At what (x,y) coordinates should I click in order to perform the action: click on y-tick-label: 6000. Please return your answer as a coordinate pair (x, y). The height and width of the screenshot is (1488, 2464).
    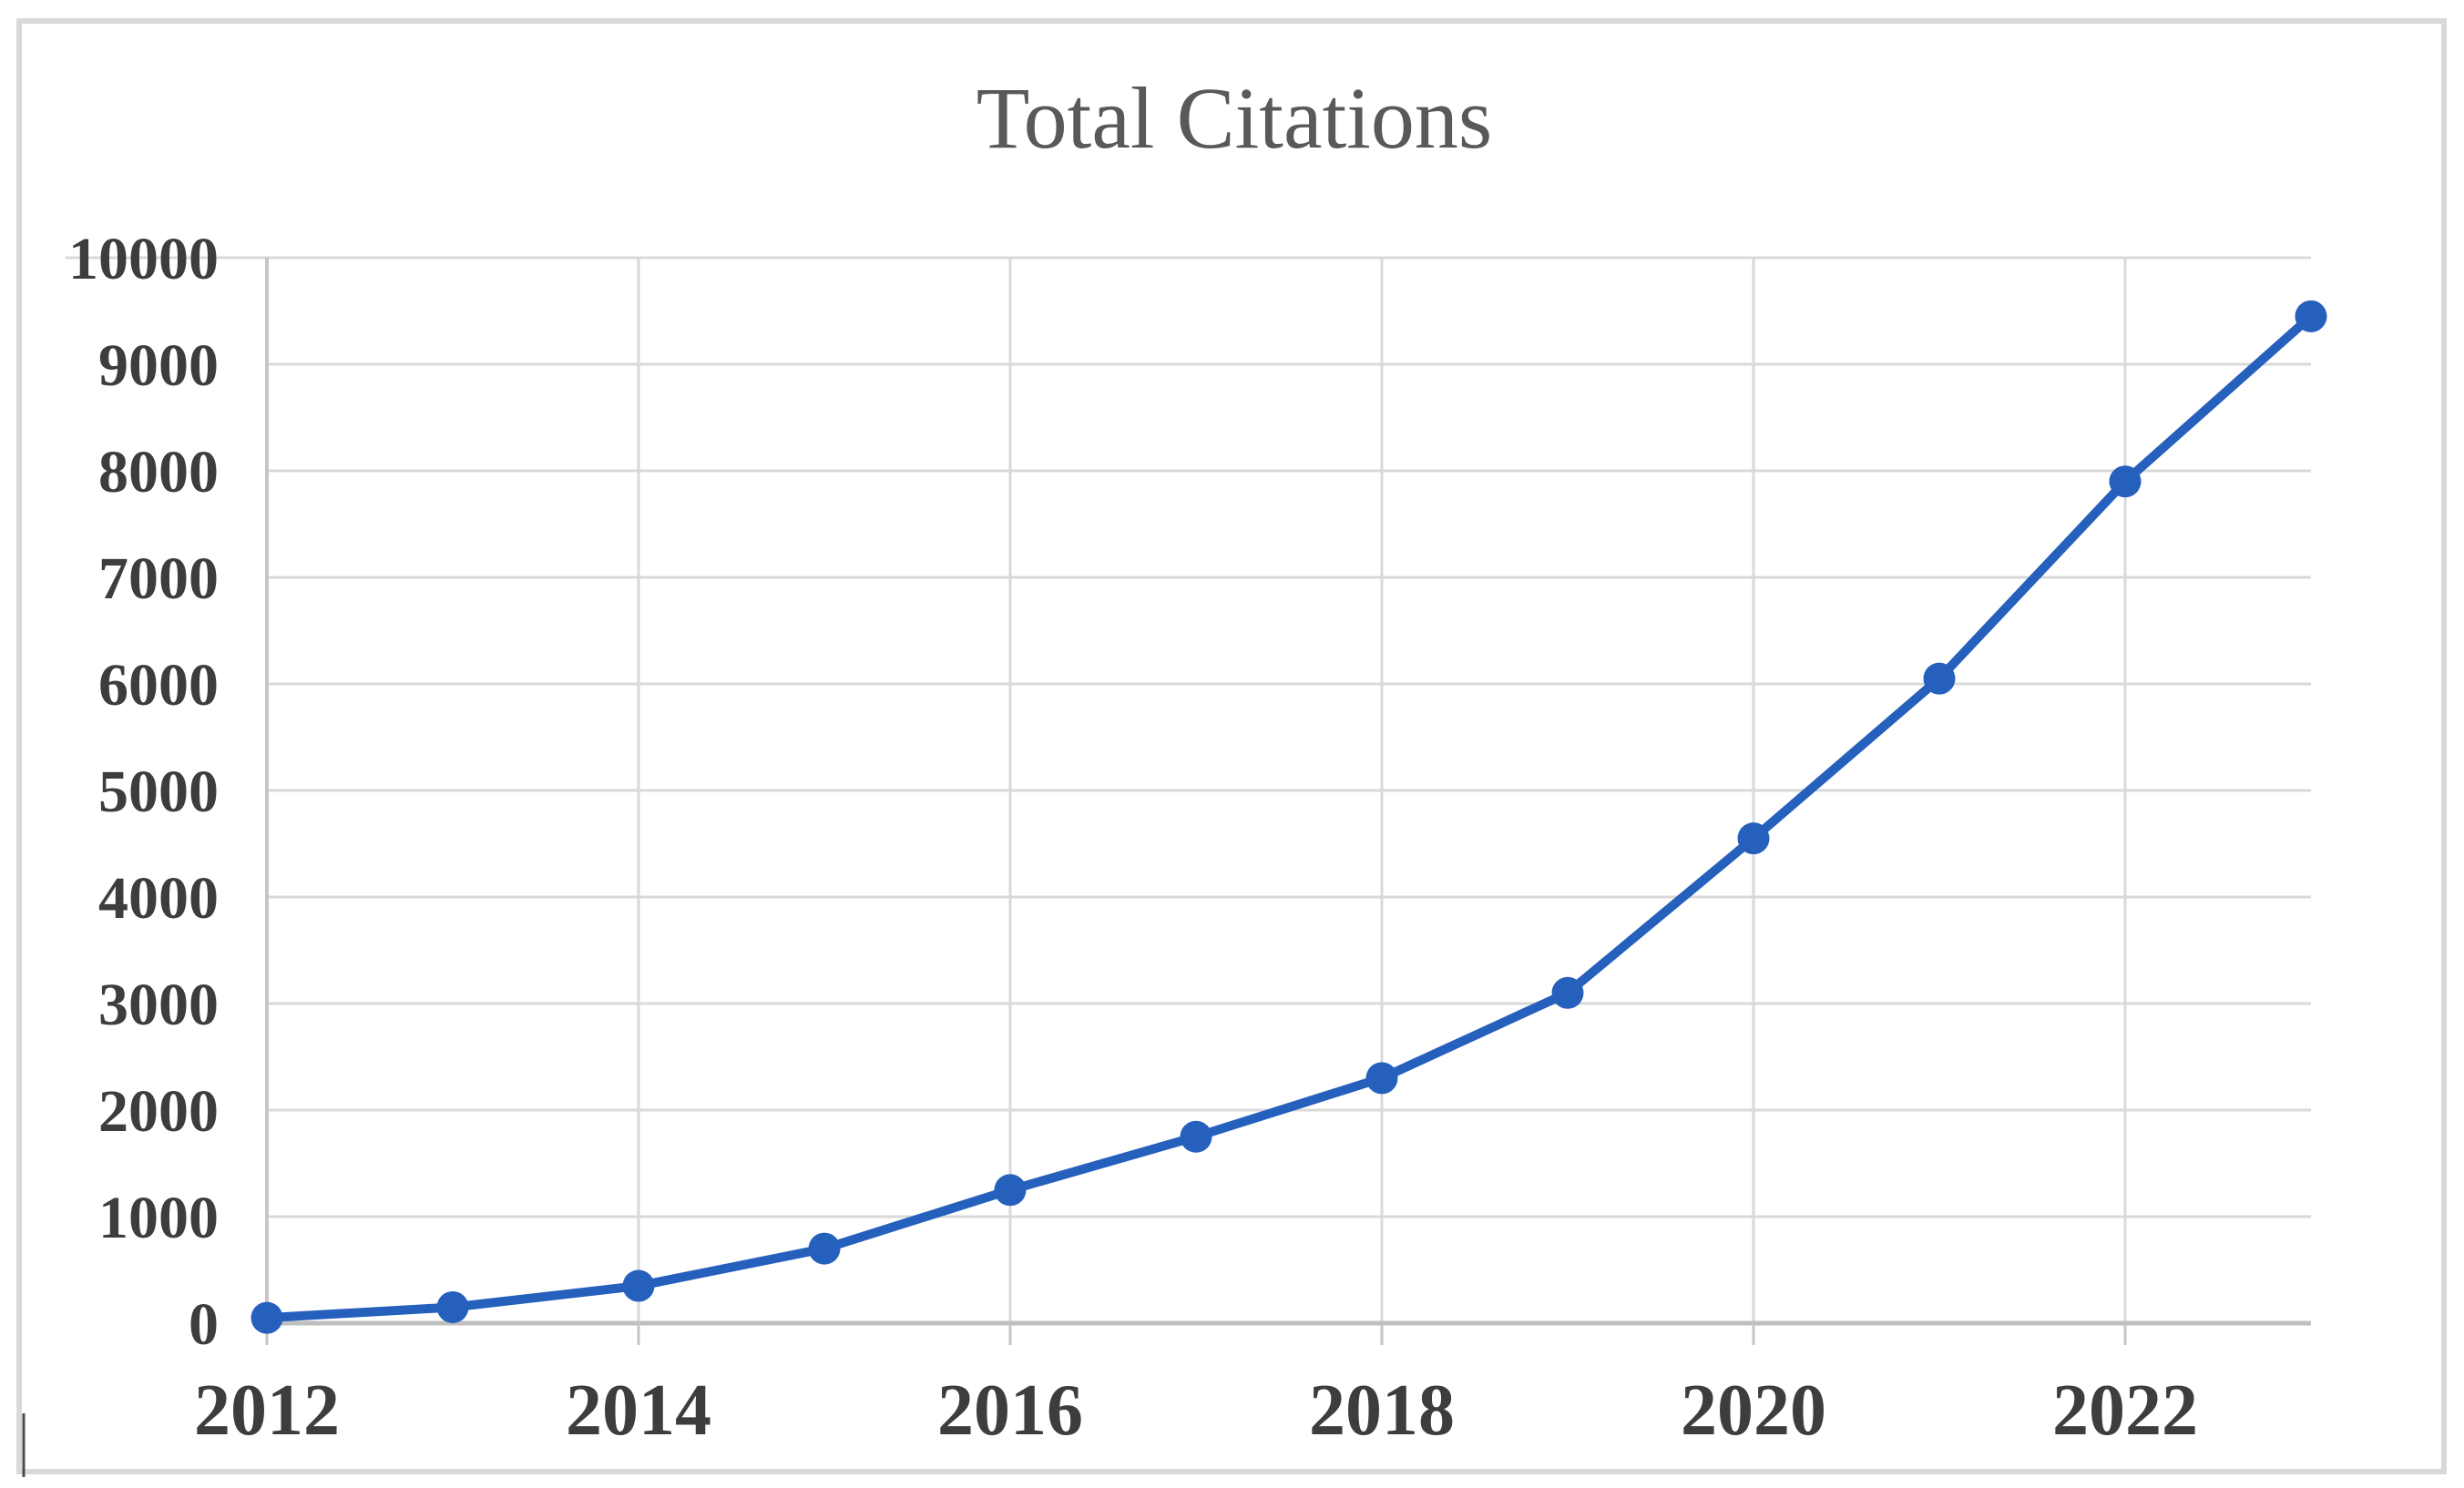
    Looking at the image, I should click on (158, 685).